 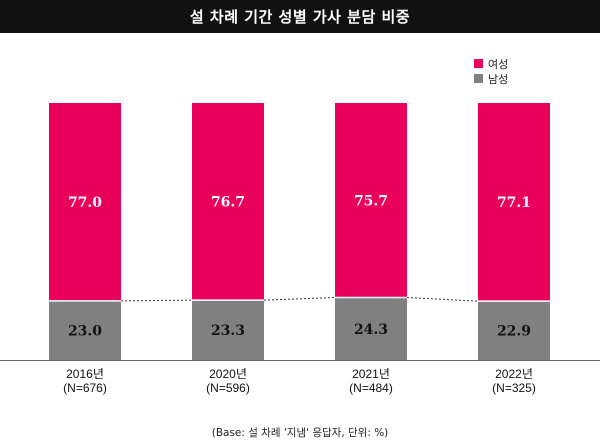 I want to click on data-label-female-0: 77.0, so click(x=85, y=203).